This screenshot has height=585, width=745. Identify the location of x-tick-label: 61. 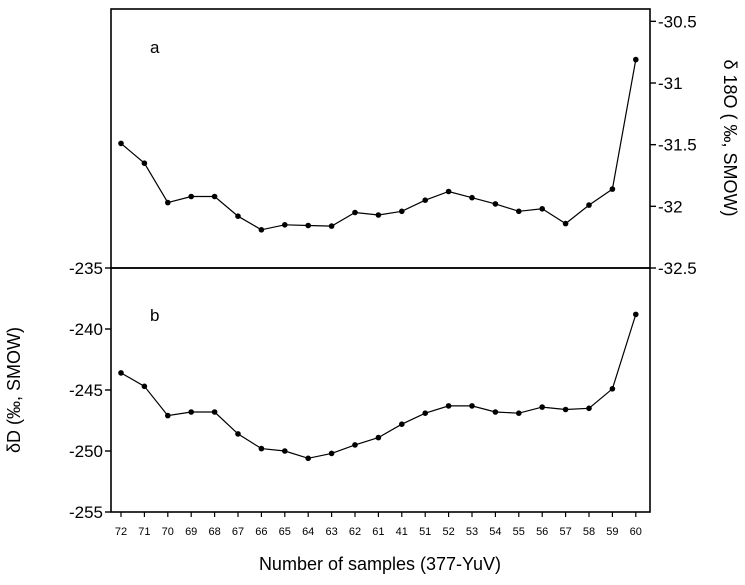
(378, 532).